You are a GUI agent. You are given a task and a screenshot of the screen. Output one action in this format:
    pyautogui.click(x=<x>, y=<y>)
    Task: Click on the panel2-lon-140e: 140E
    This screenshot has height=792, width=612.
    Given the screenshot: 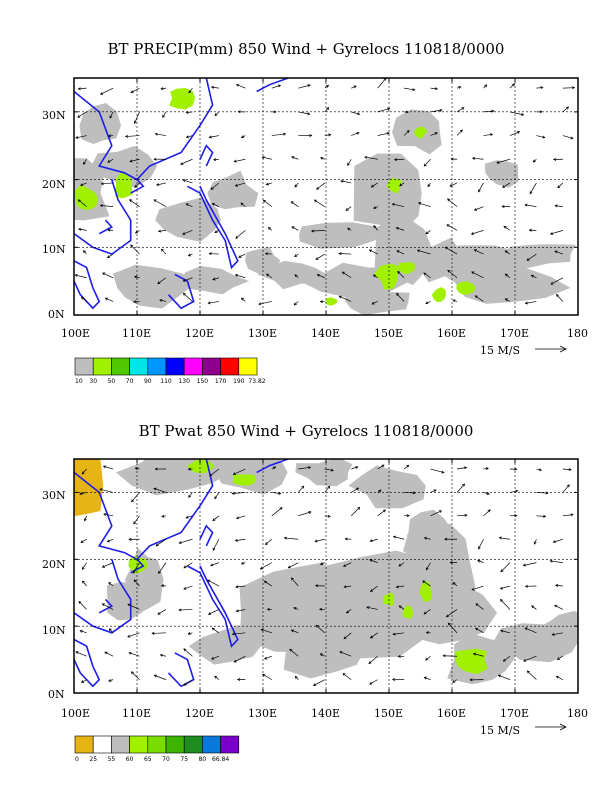 What is the action you would take?
    pyautogui.click(x=326, y=713)
    